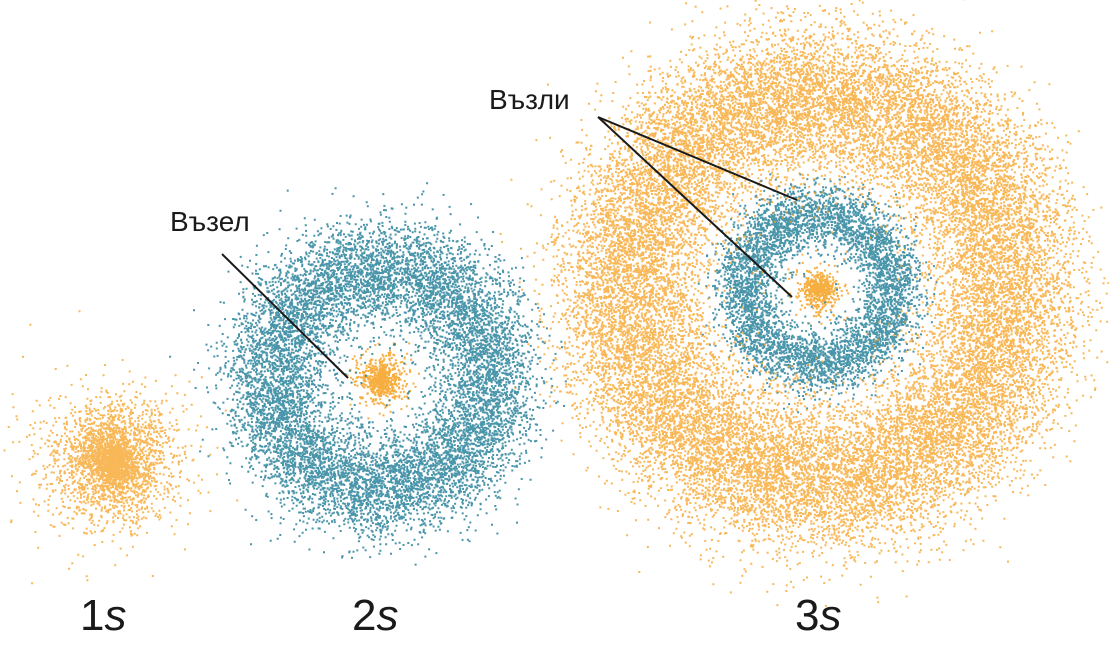 The height and width of the screenshot is (648, 1109). Describe the element at coordinates (364, 615) in the screenshot. I see `orbital-2s-number: 2` at that location.